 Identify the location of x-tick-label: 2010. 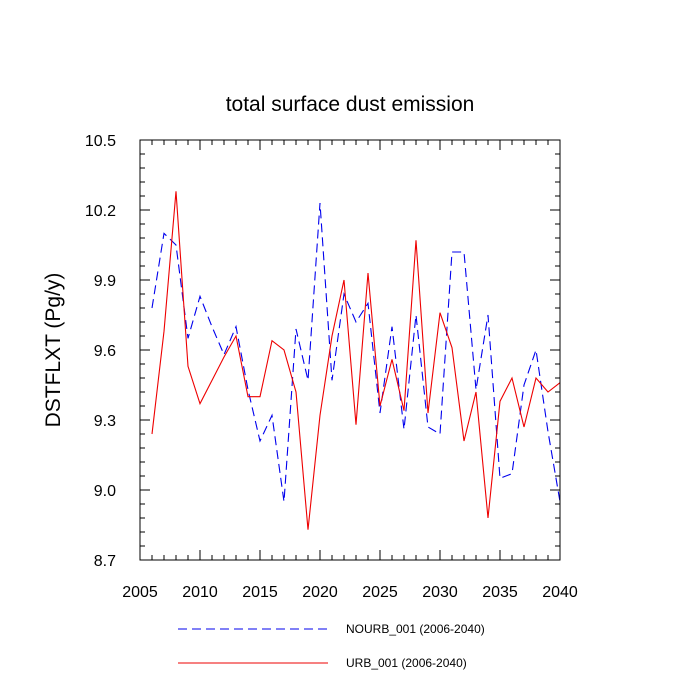
(200, 592).